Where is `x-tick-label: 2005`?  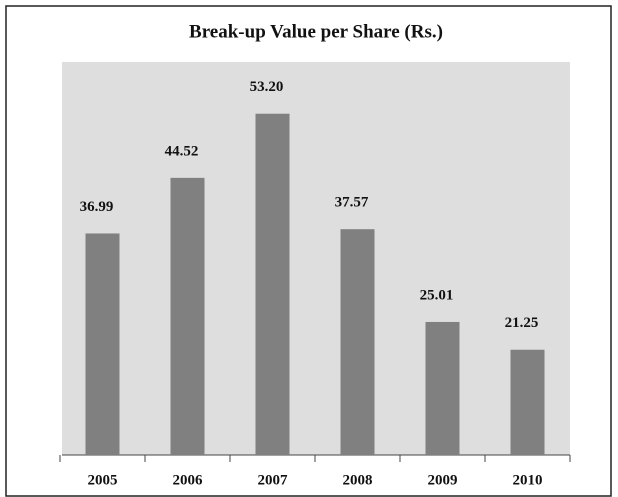 x-tick-label: 2005 is located at coordinates (103, 480).